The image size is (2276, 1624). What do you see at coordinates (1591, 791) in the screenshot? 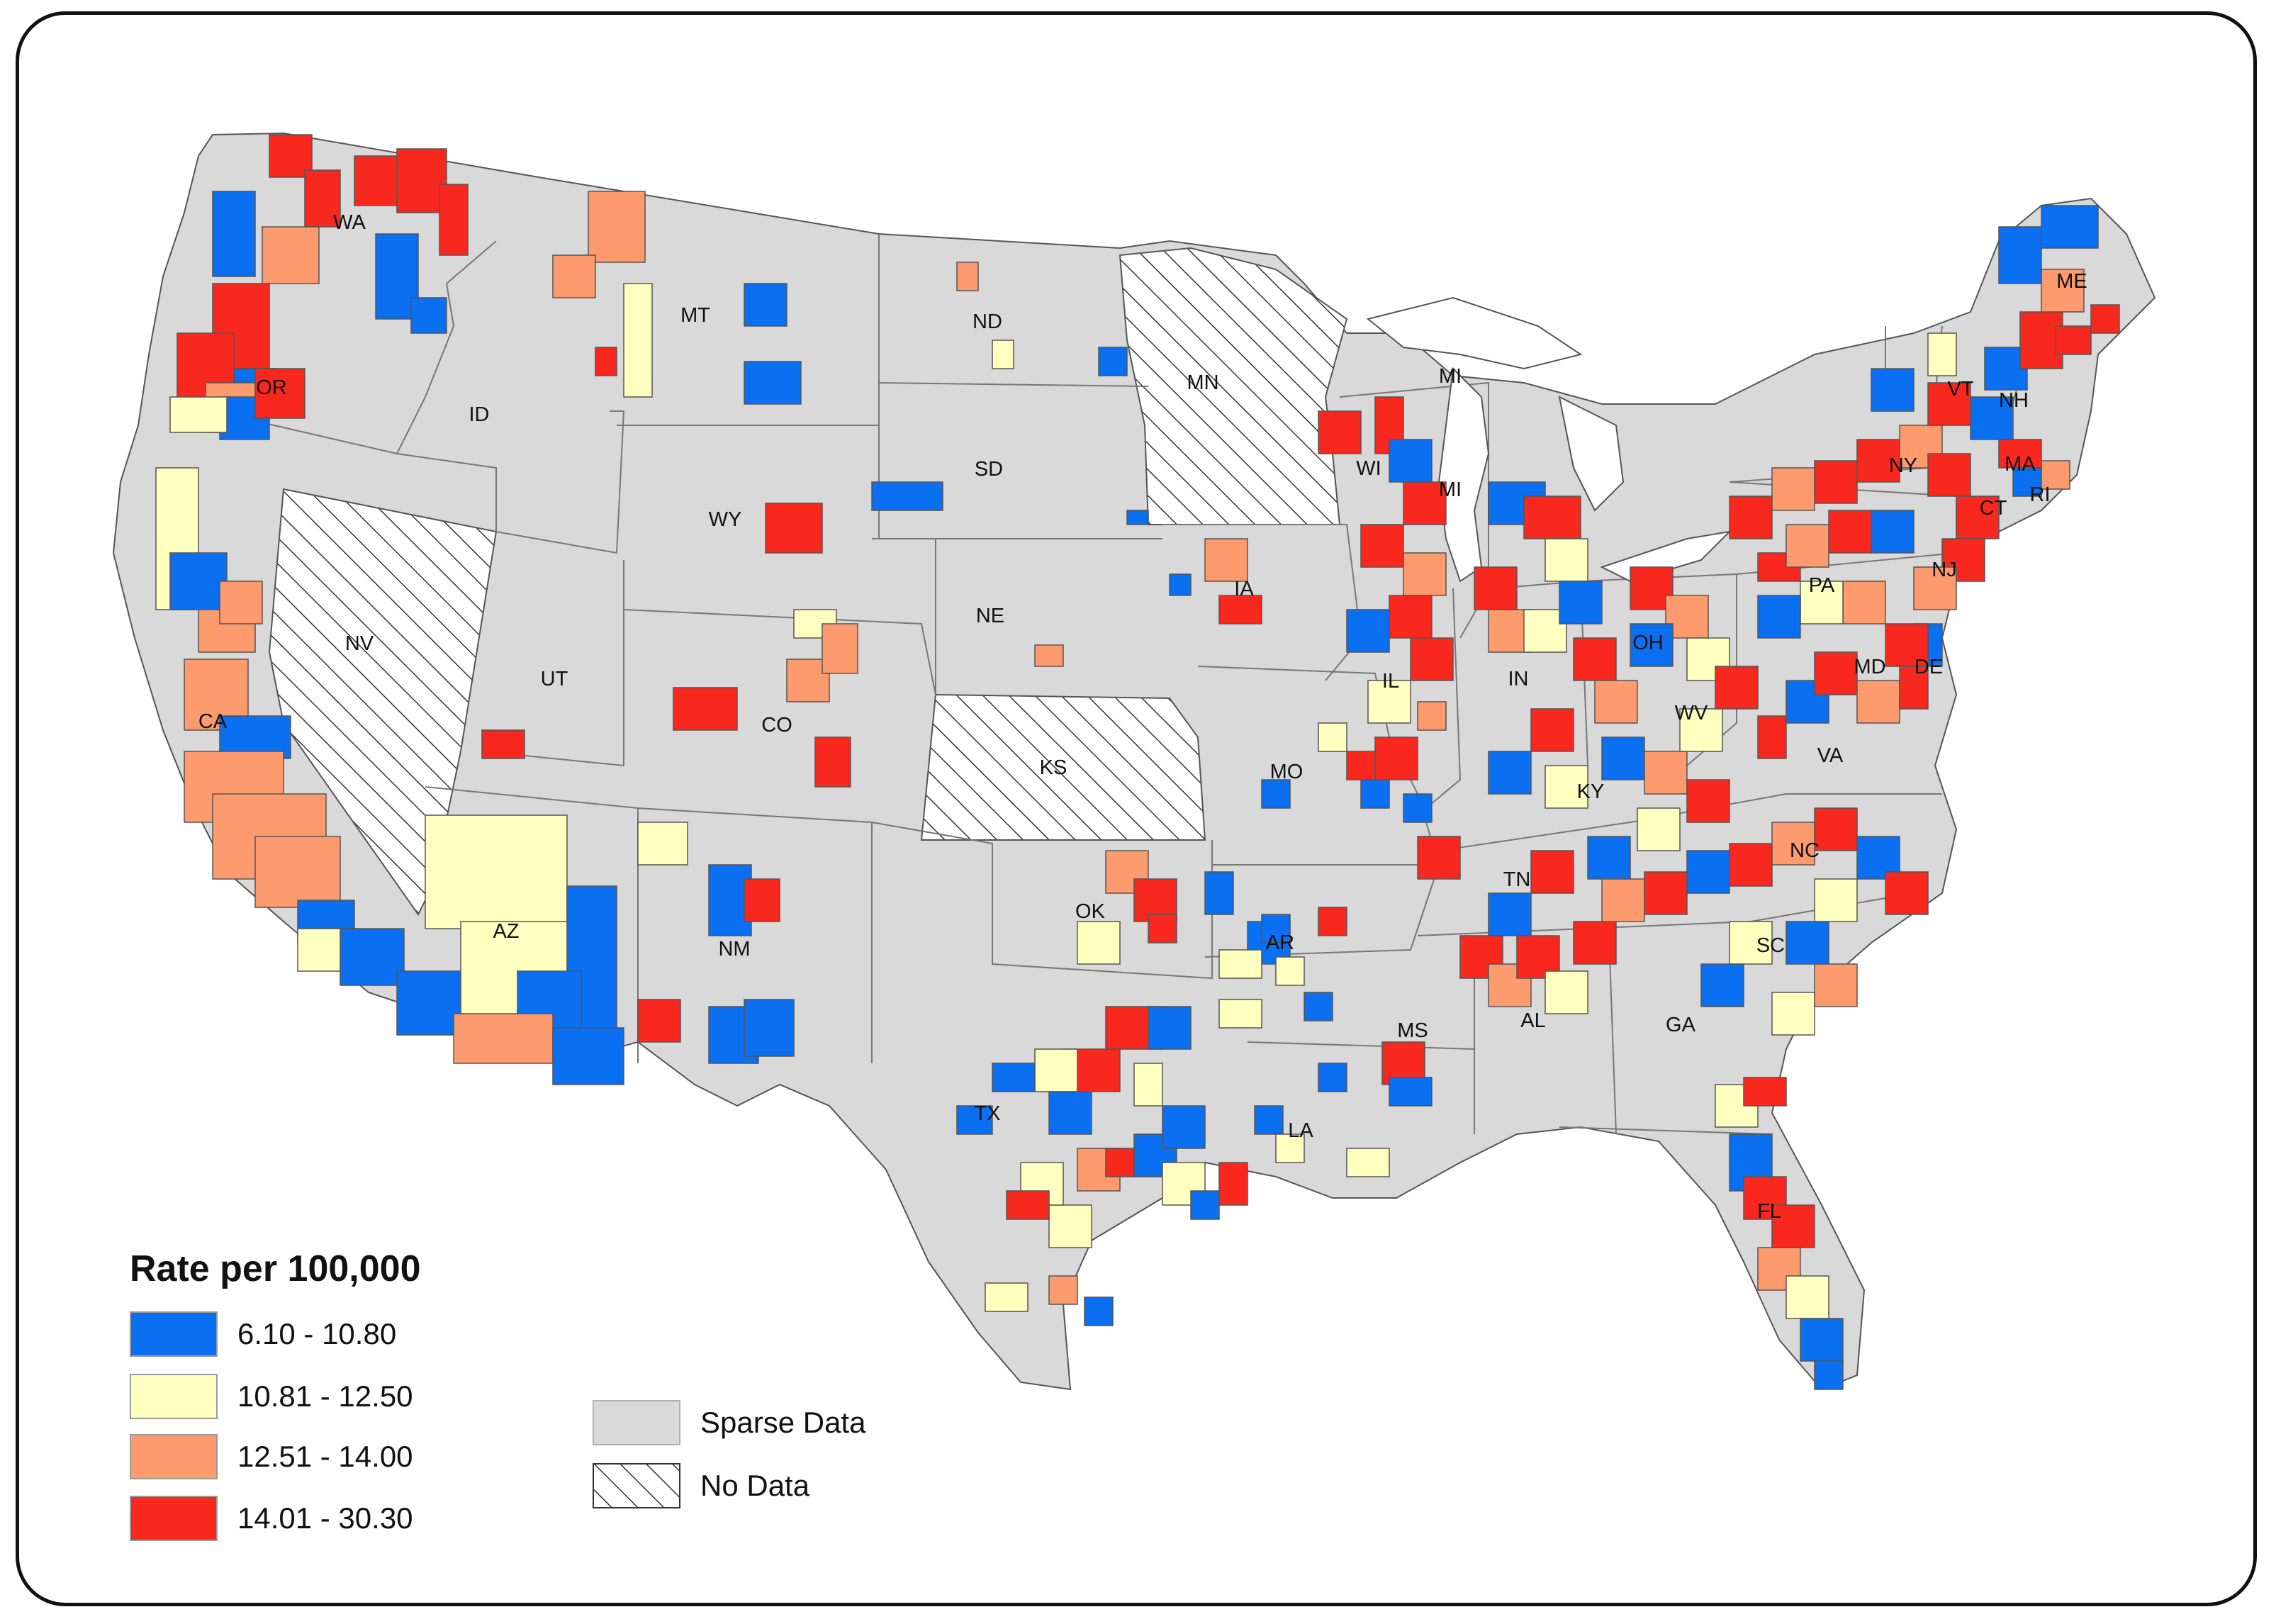
I see `state-label-ky: KY` at bounding box center [1591, 791].